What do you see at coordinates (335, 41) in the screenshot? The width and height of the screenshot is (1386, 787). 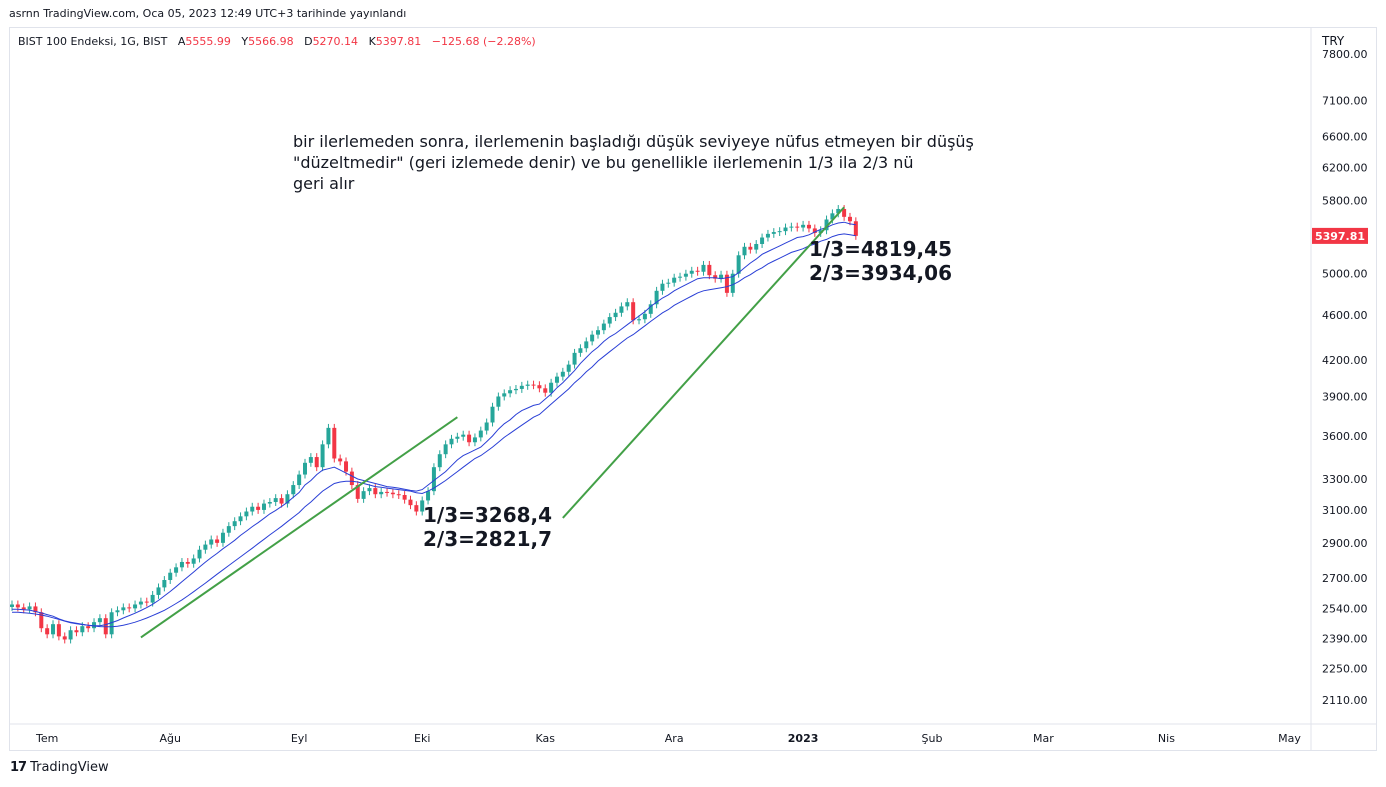 I see `low-value: 5270.14` at bounding box center [335, 41].